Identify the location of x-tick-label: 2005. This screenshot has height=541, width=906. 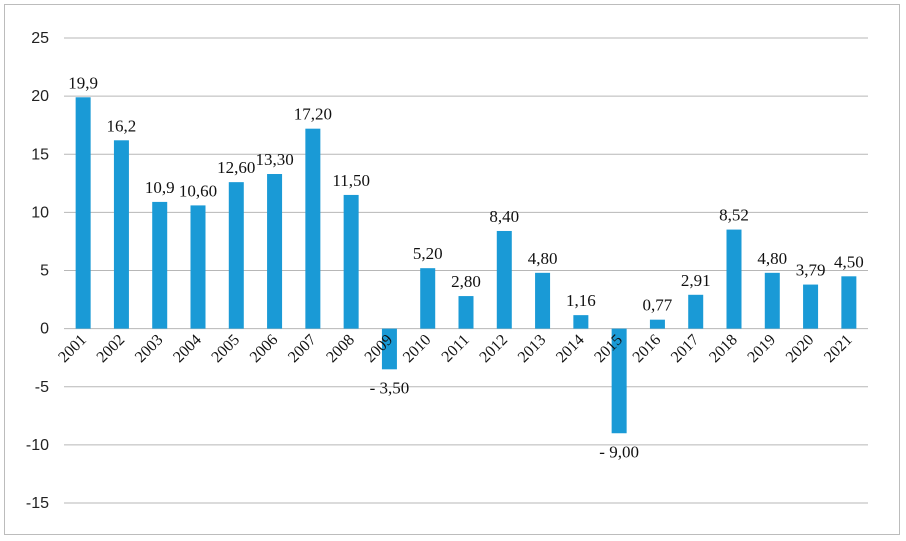
(225, 348).